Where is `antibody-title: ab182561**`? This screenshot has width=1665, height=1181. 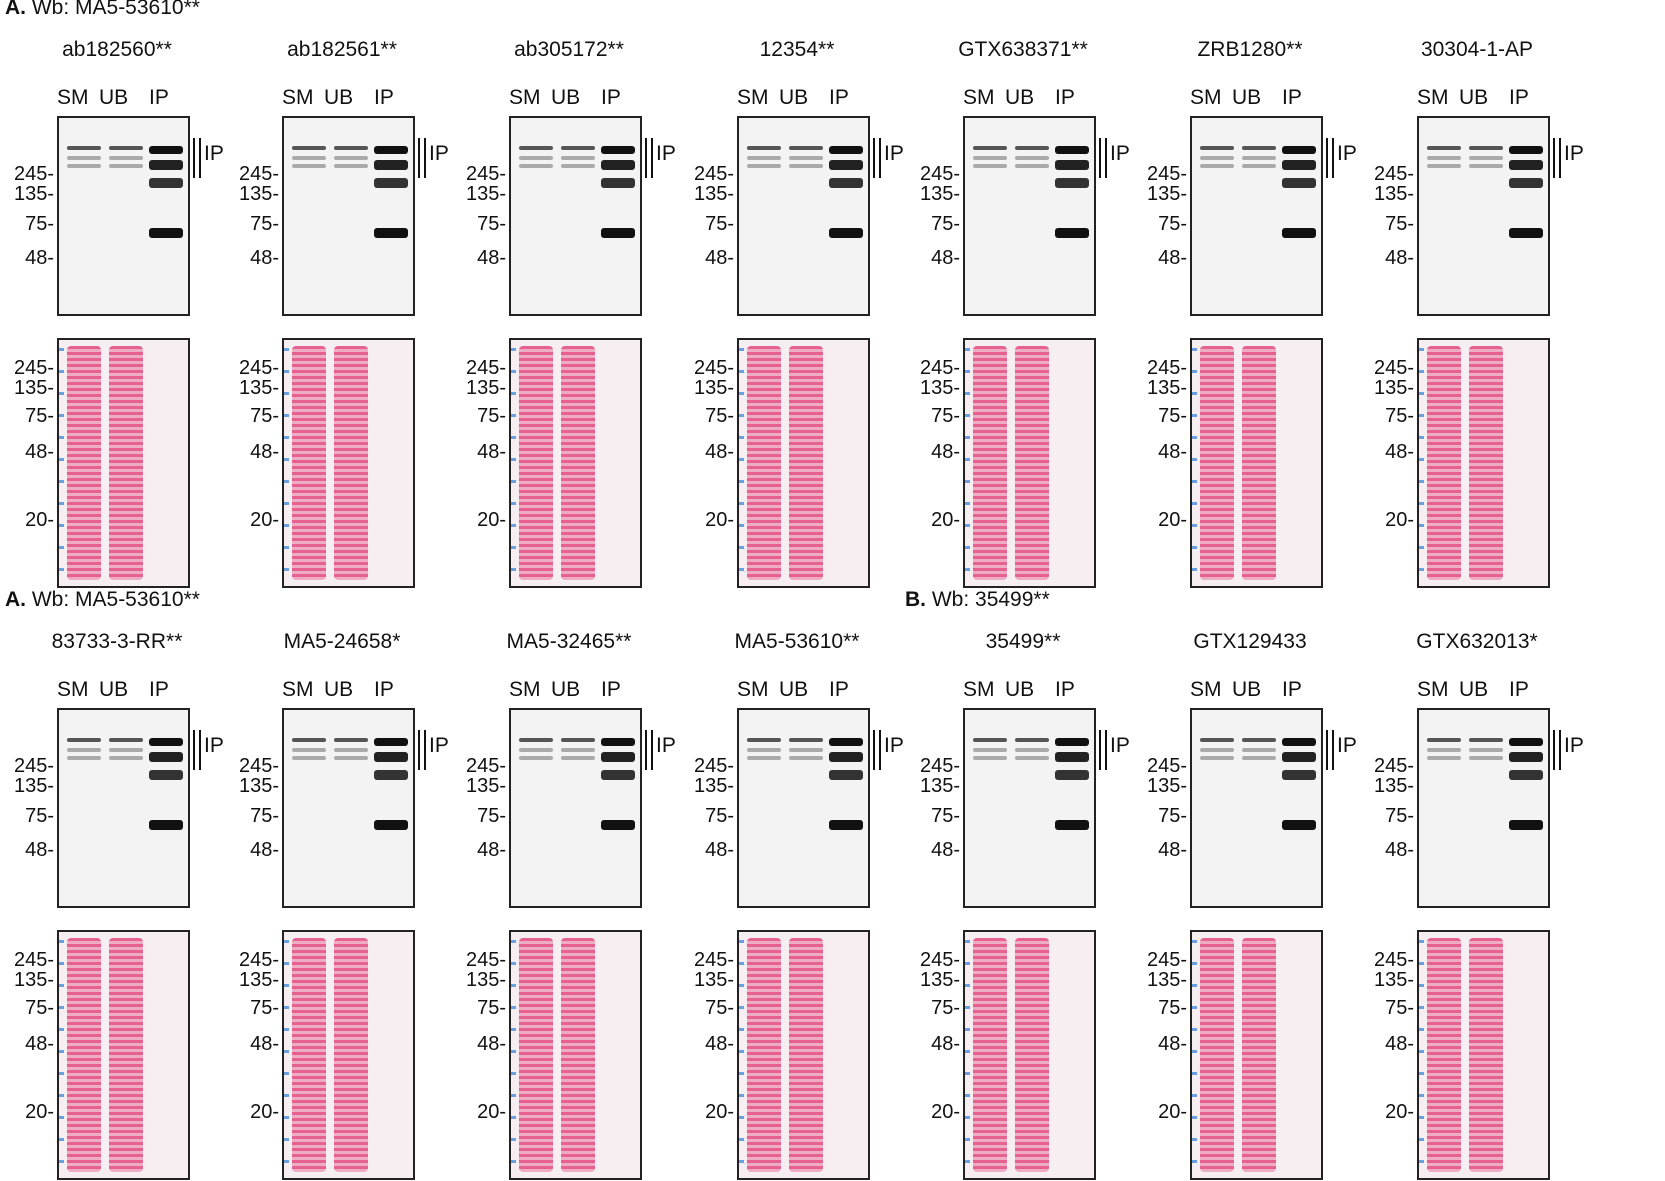 antibody-title: ab182561** is located at coordinates (342, 49).